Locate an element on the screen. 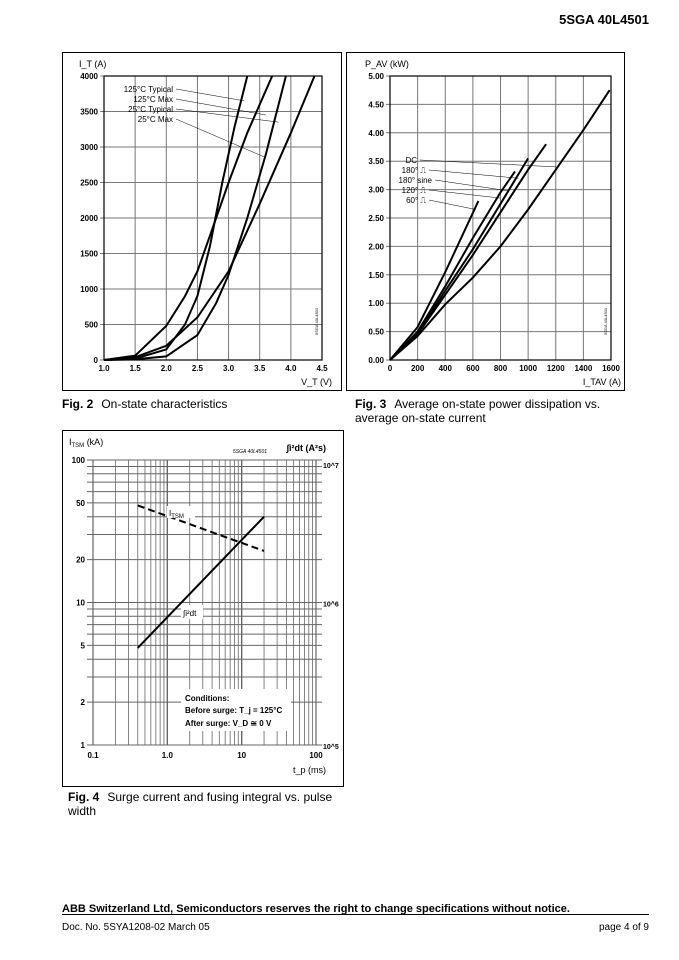  y-tick-label: 2000 is located at coordinates (89, 218).